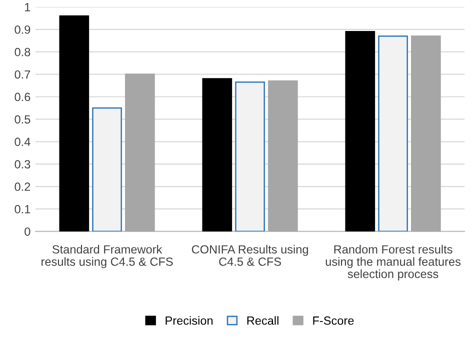  What do you see at coordinates (22, 29) in the screenshot?
I see `y-tick-label: 0.9` at bounding box center [22, 29].